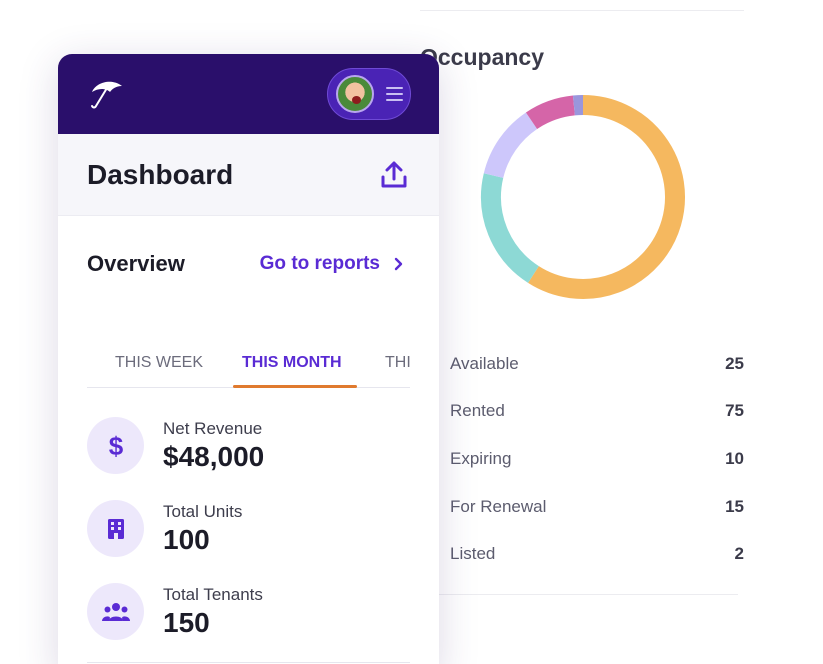 This screenshot has height=664, width=823. Describe the element at coordinates (481, 458) in the screenshot. I see `legend-label: Expiring` at that location.